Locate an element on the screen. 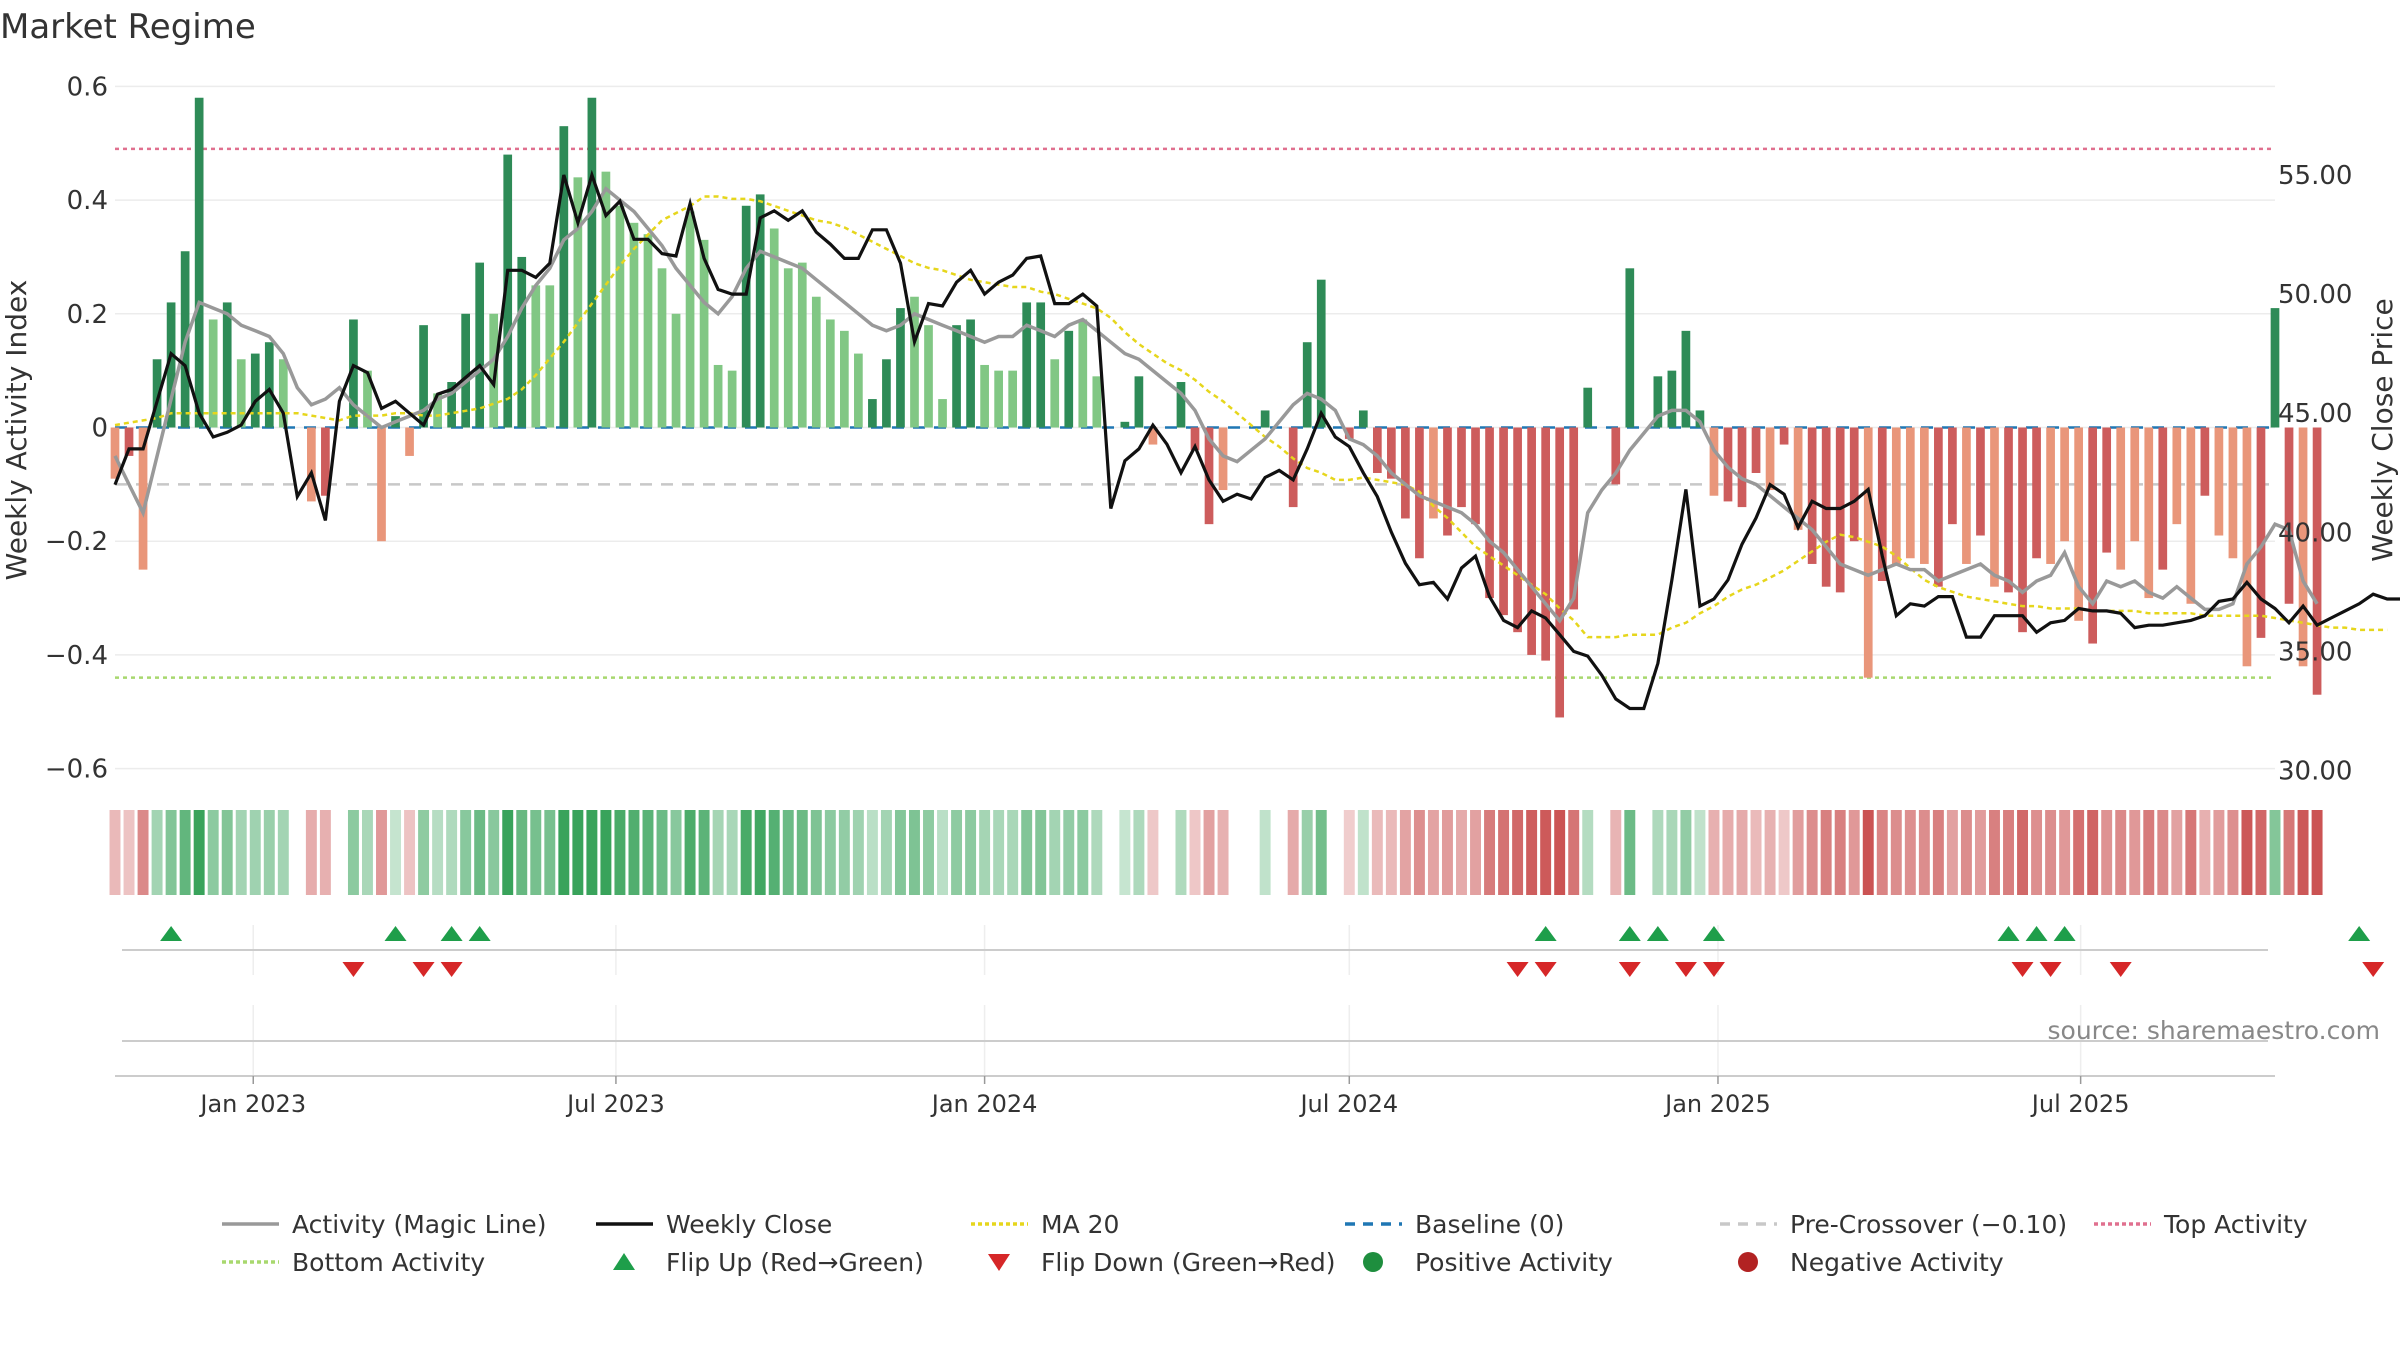 Image resolution: width=2400 pixels, height=1350 pixels. x-tick-label: Jan 2023 is located at coordinates (252, 1104).